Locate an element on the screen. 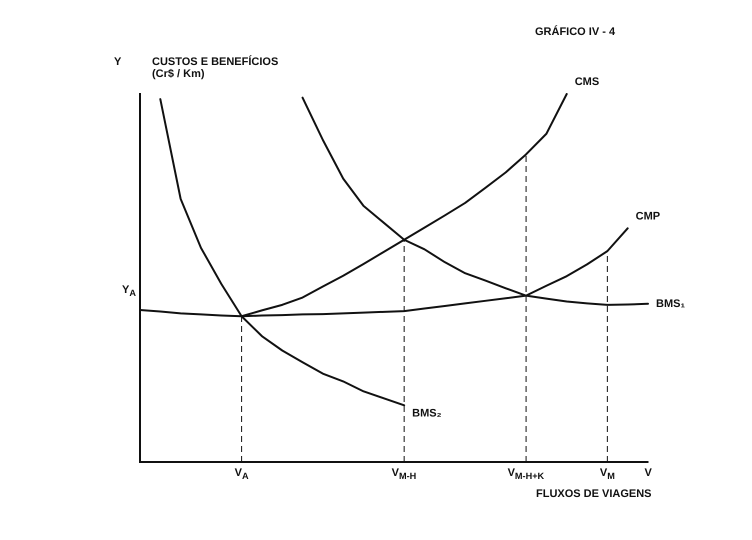  series-label: CMS is located at coordinates (587, 82).